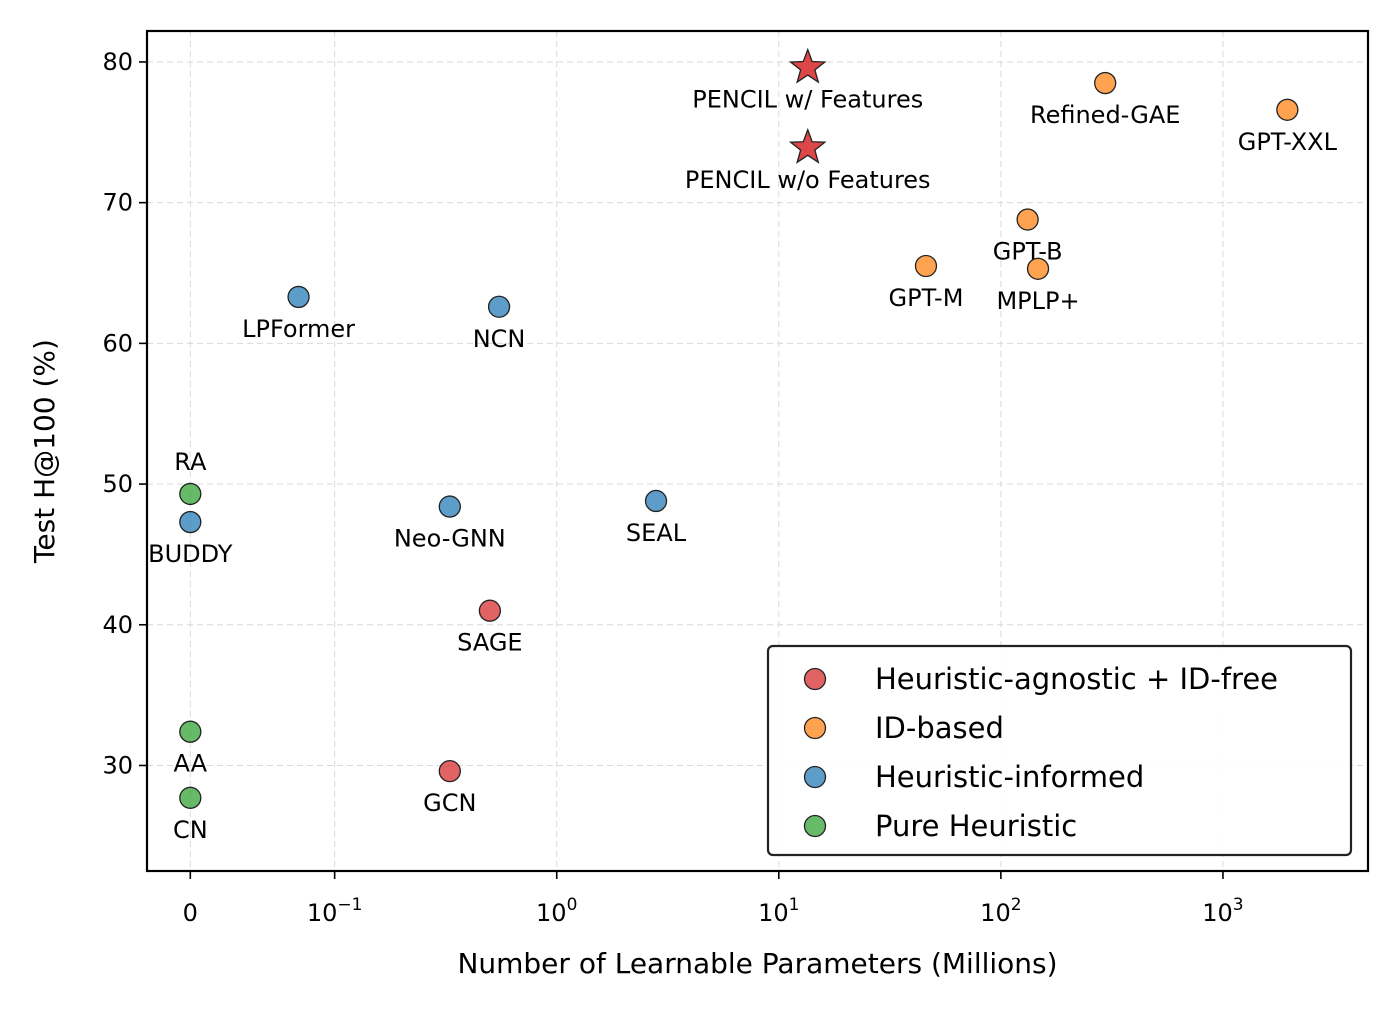 This screenshot has width=1397, height=1011. Describe the element at coordinates (1105, 83) in the screenshot. I see `point-refined-gae` at that location.